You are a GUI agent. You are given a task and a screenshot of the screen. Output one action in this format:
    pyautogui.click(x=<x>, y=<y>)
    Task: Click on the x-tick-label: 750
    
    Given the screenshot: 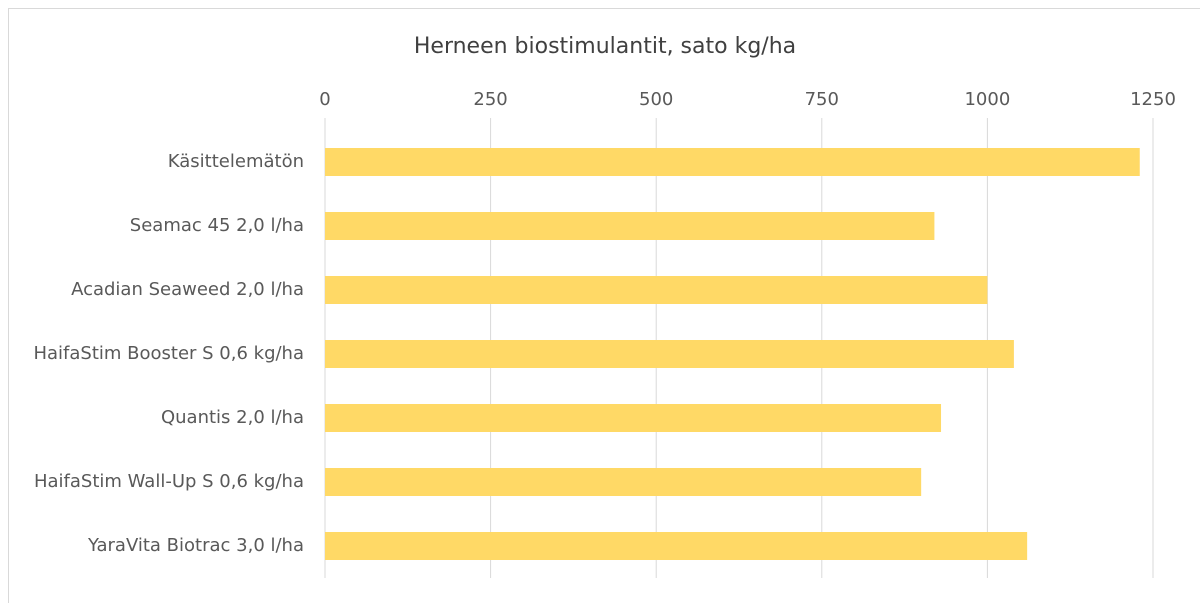 What is the action you would take?
    pyautogui.click(x=822, y=99)
    